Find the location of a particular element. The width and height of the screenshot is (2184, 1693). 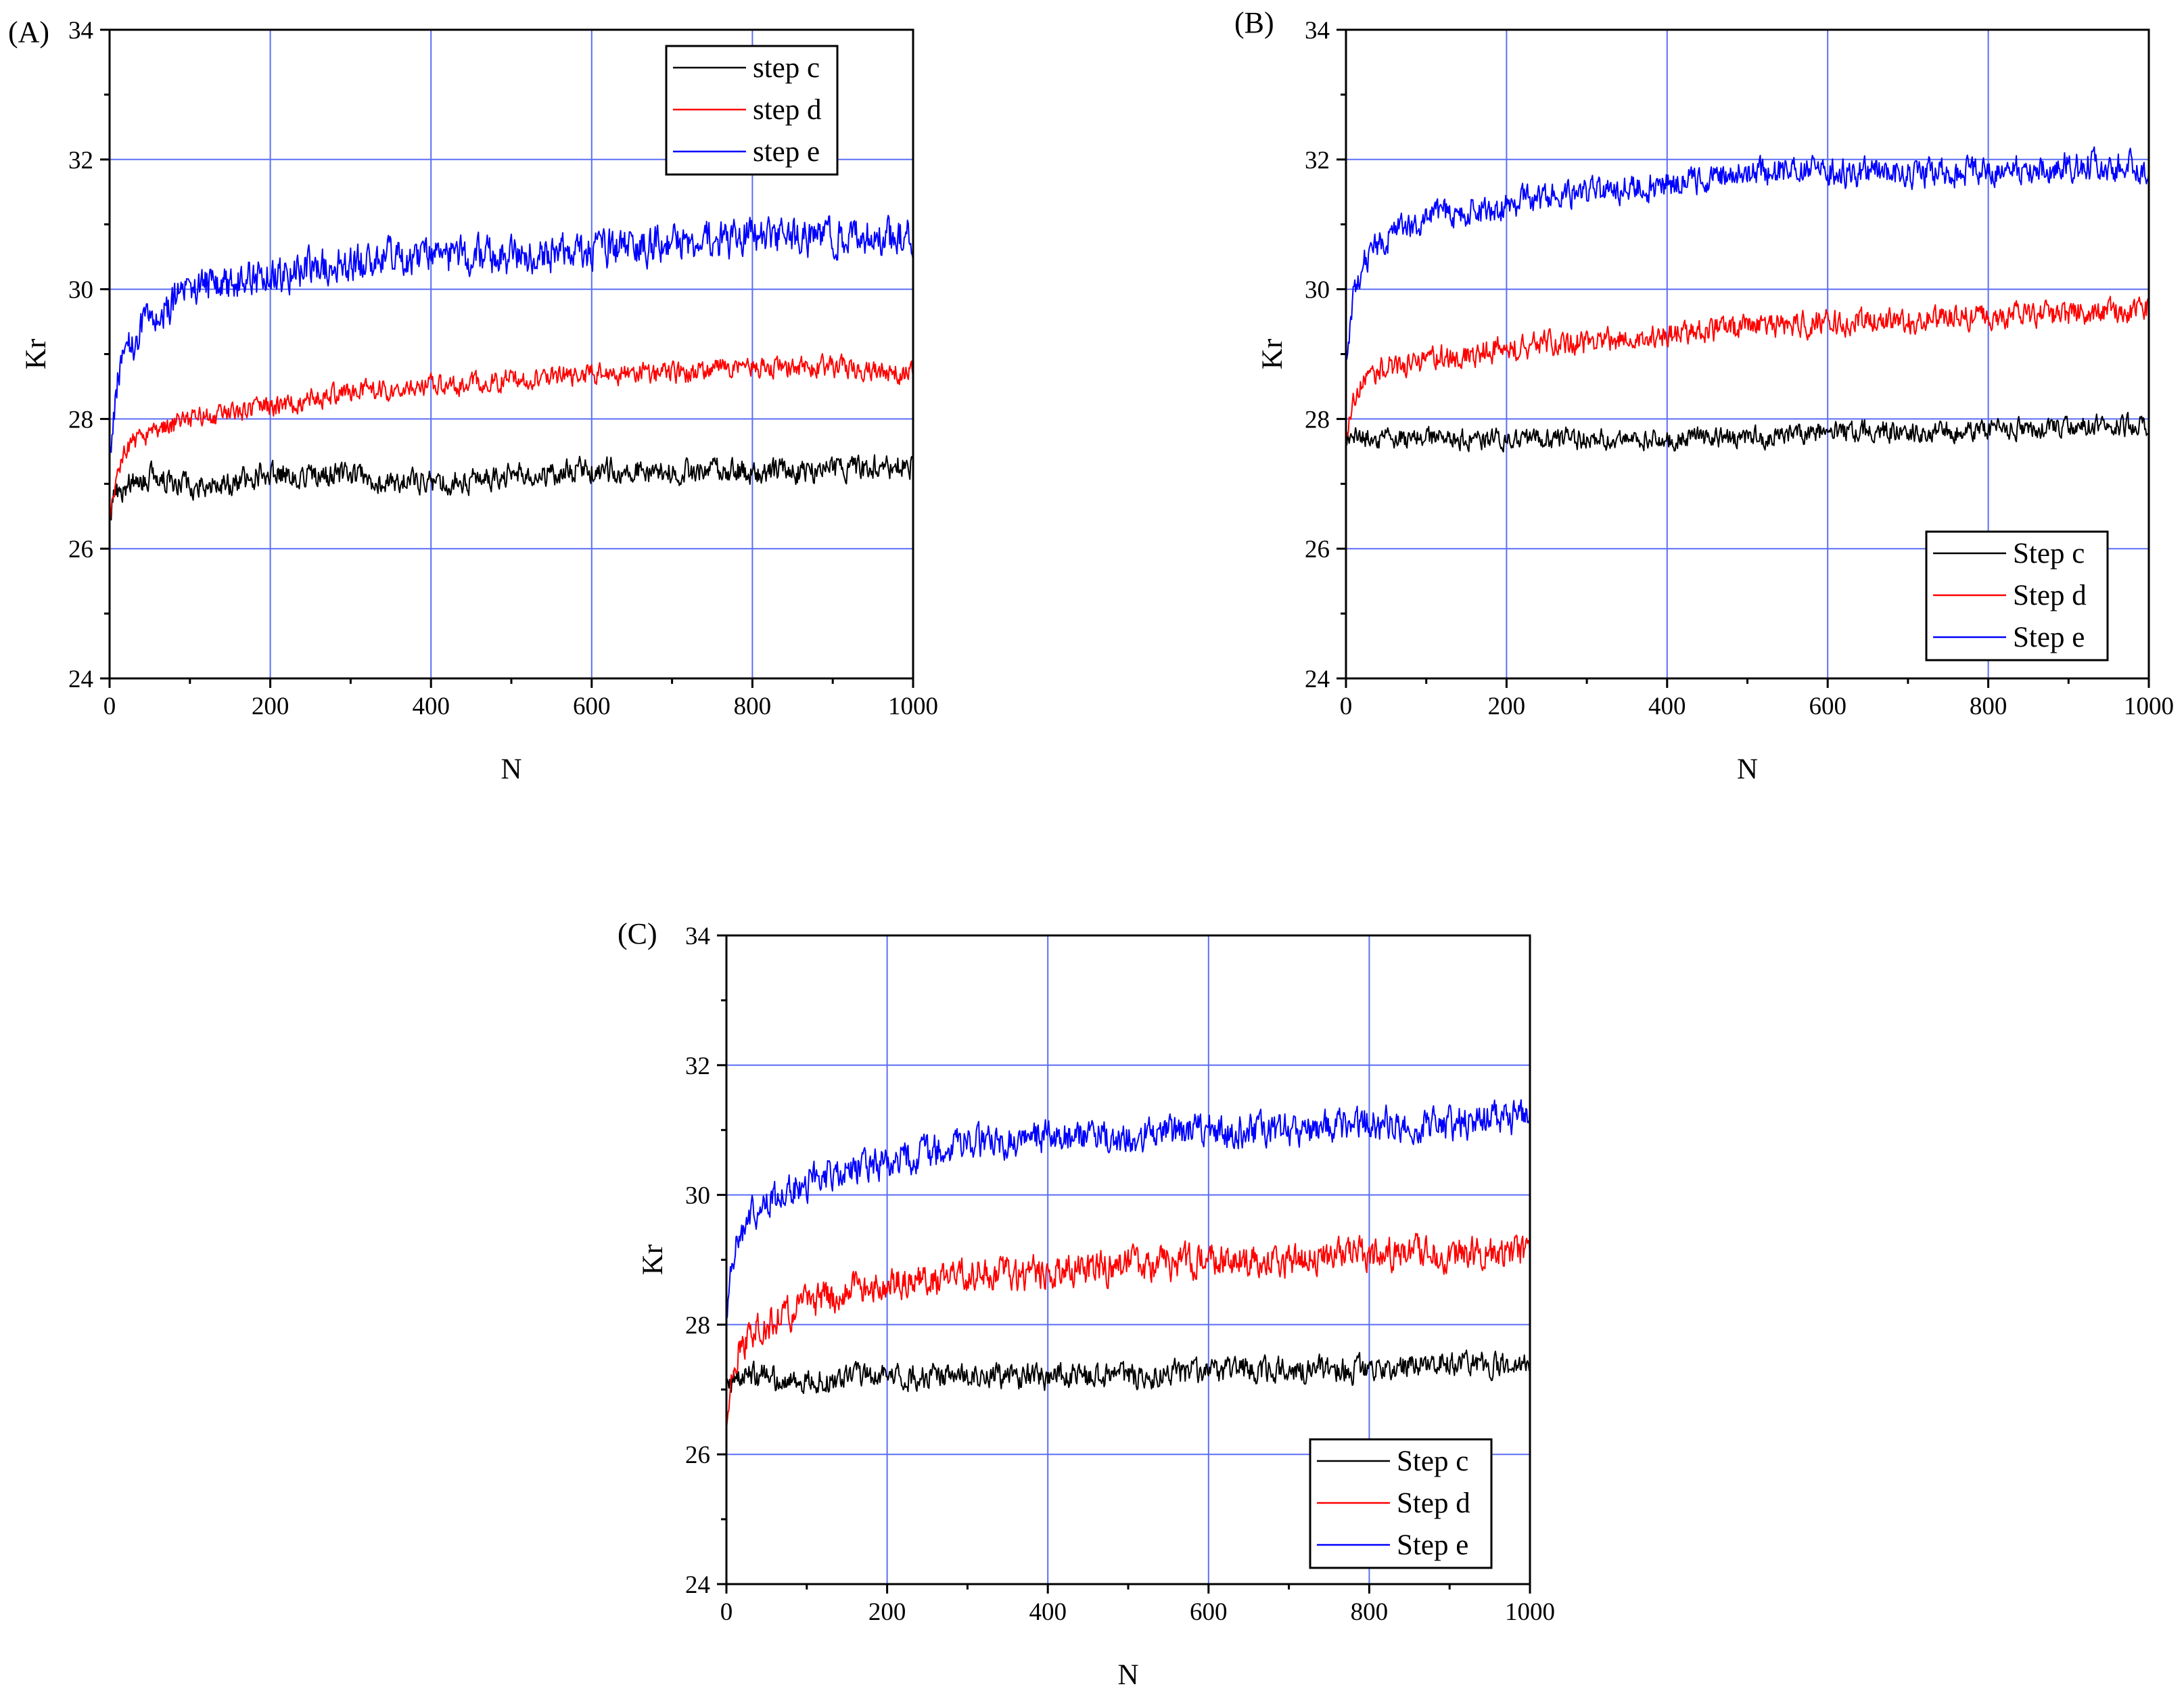

panel-label: (B) is located at coordinates (1254, 22).